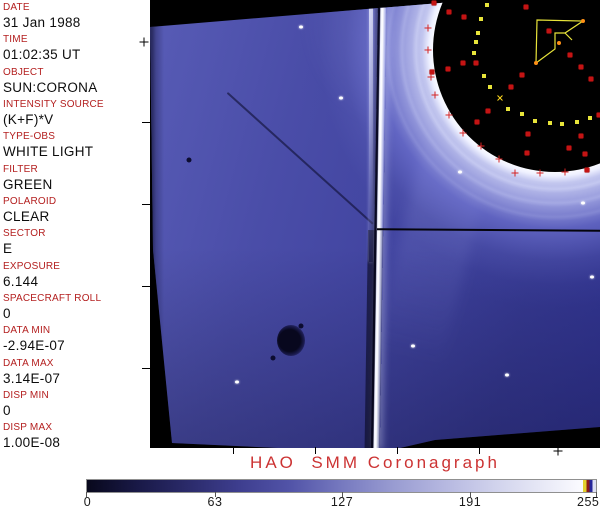 The width and height of the screenshot is (600, 512). Describe the element at coordinates (500, 98) in the screenshot. I see `fiducial-x-yellow` at that location.